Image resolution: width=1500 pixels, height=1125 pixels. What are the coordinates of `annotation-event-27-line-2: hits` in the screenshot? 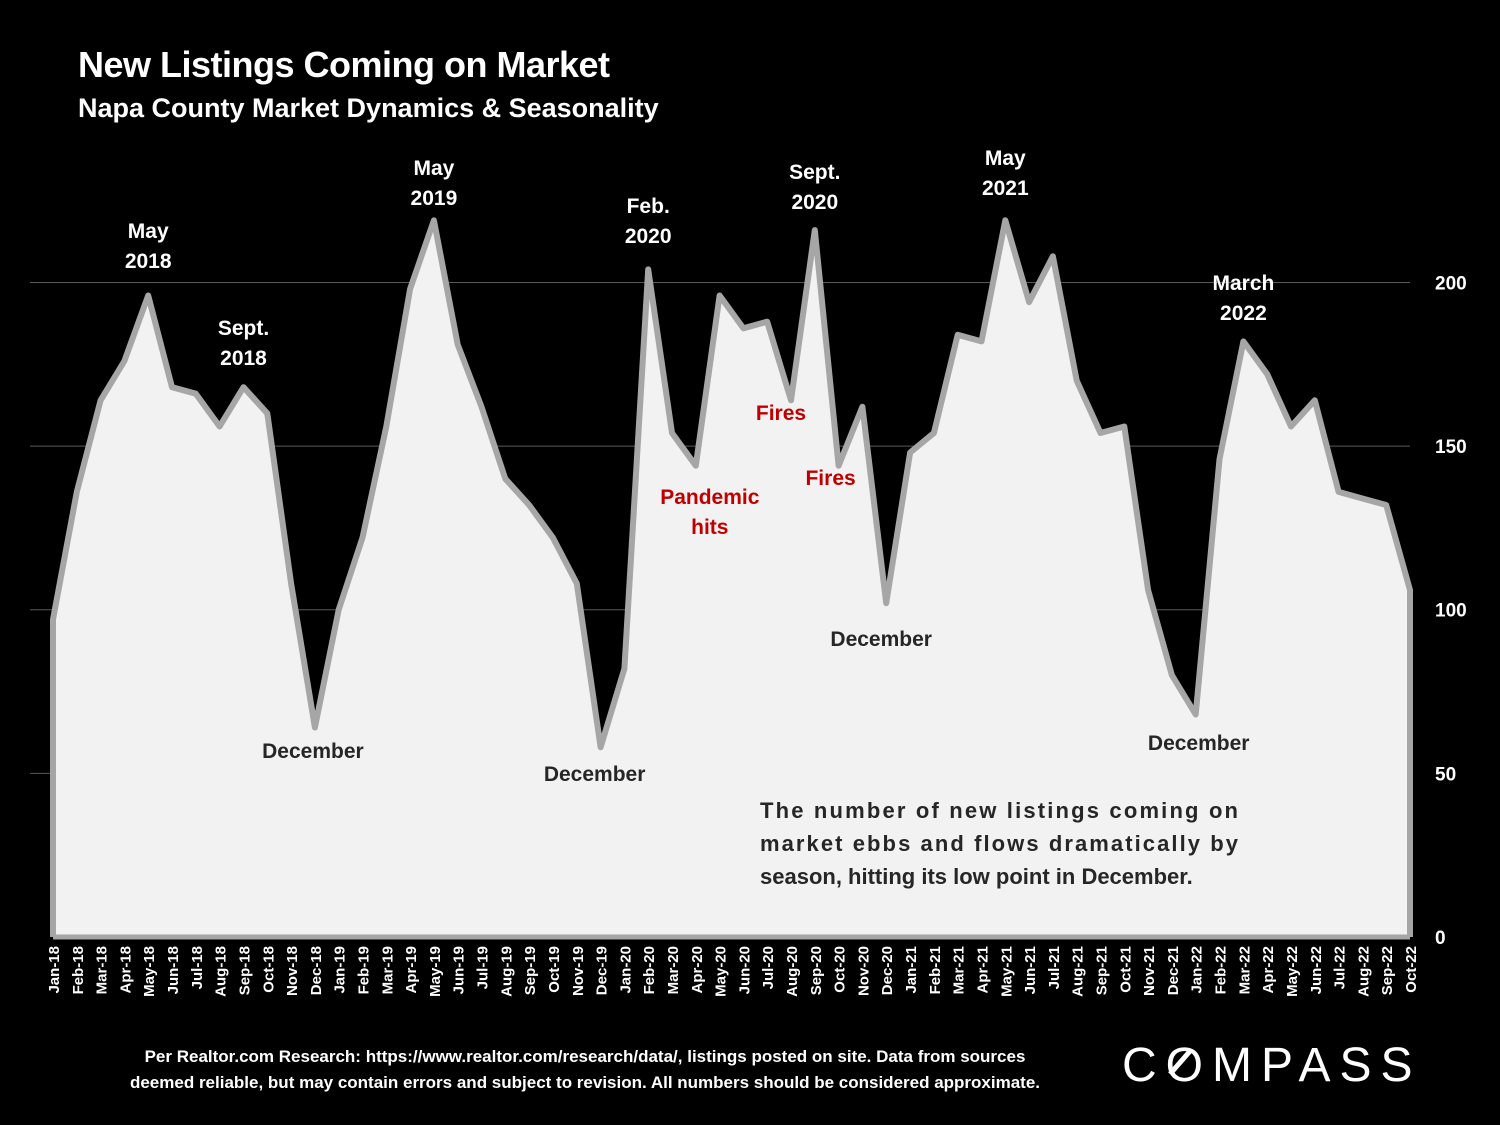 It's located at (709, 527).